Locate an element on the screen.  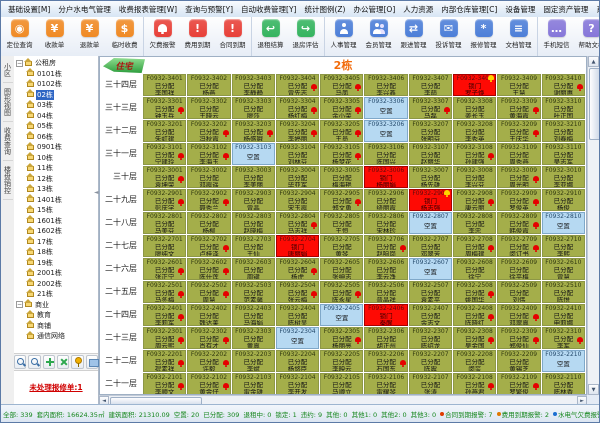
room-cell: F0932-3406 已分配 李兴鑫 is located at coordinates (386, 85).